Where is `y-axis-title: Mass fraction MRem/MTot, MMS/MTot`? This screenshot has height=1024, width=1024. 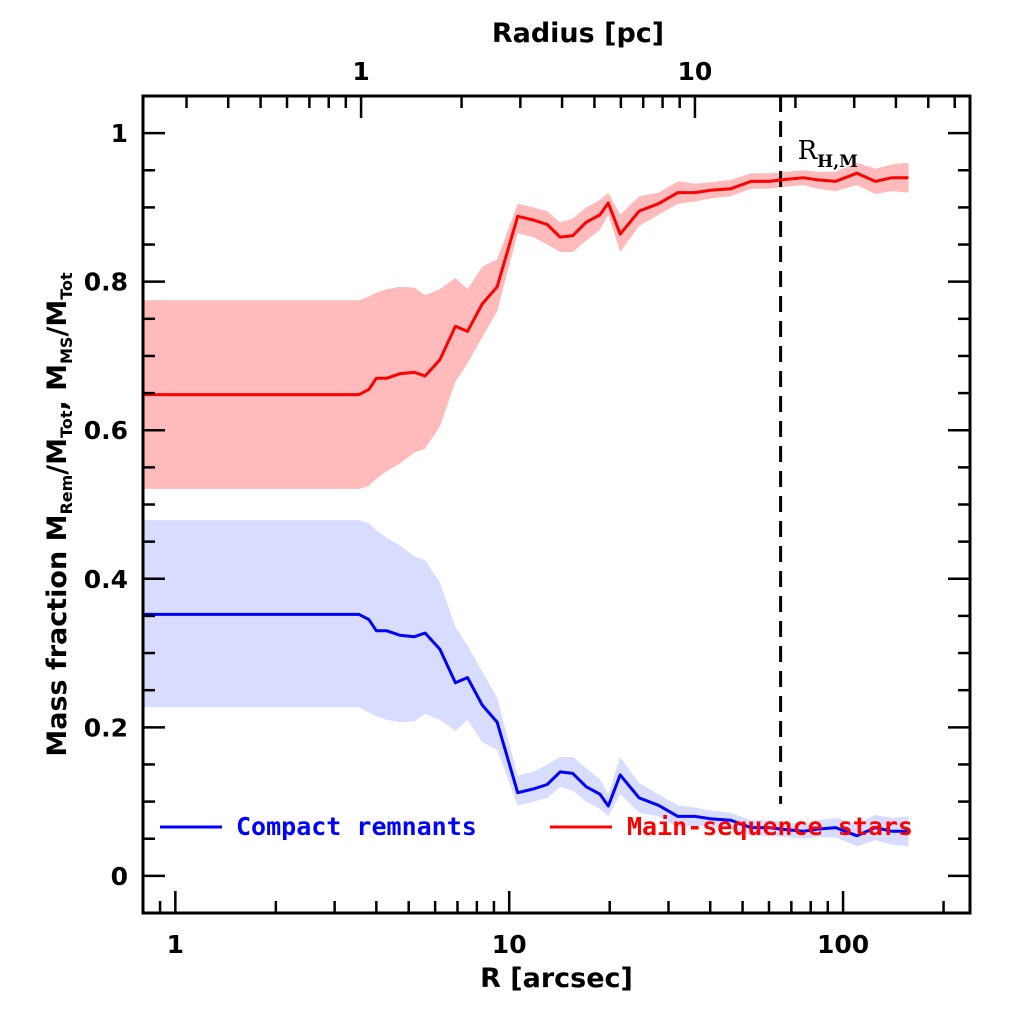 y-axis-title: Mass fraction MRem/MTot, MMS/MTot is located at coordinates (59, 514).